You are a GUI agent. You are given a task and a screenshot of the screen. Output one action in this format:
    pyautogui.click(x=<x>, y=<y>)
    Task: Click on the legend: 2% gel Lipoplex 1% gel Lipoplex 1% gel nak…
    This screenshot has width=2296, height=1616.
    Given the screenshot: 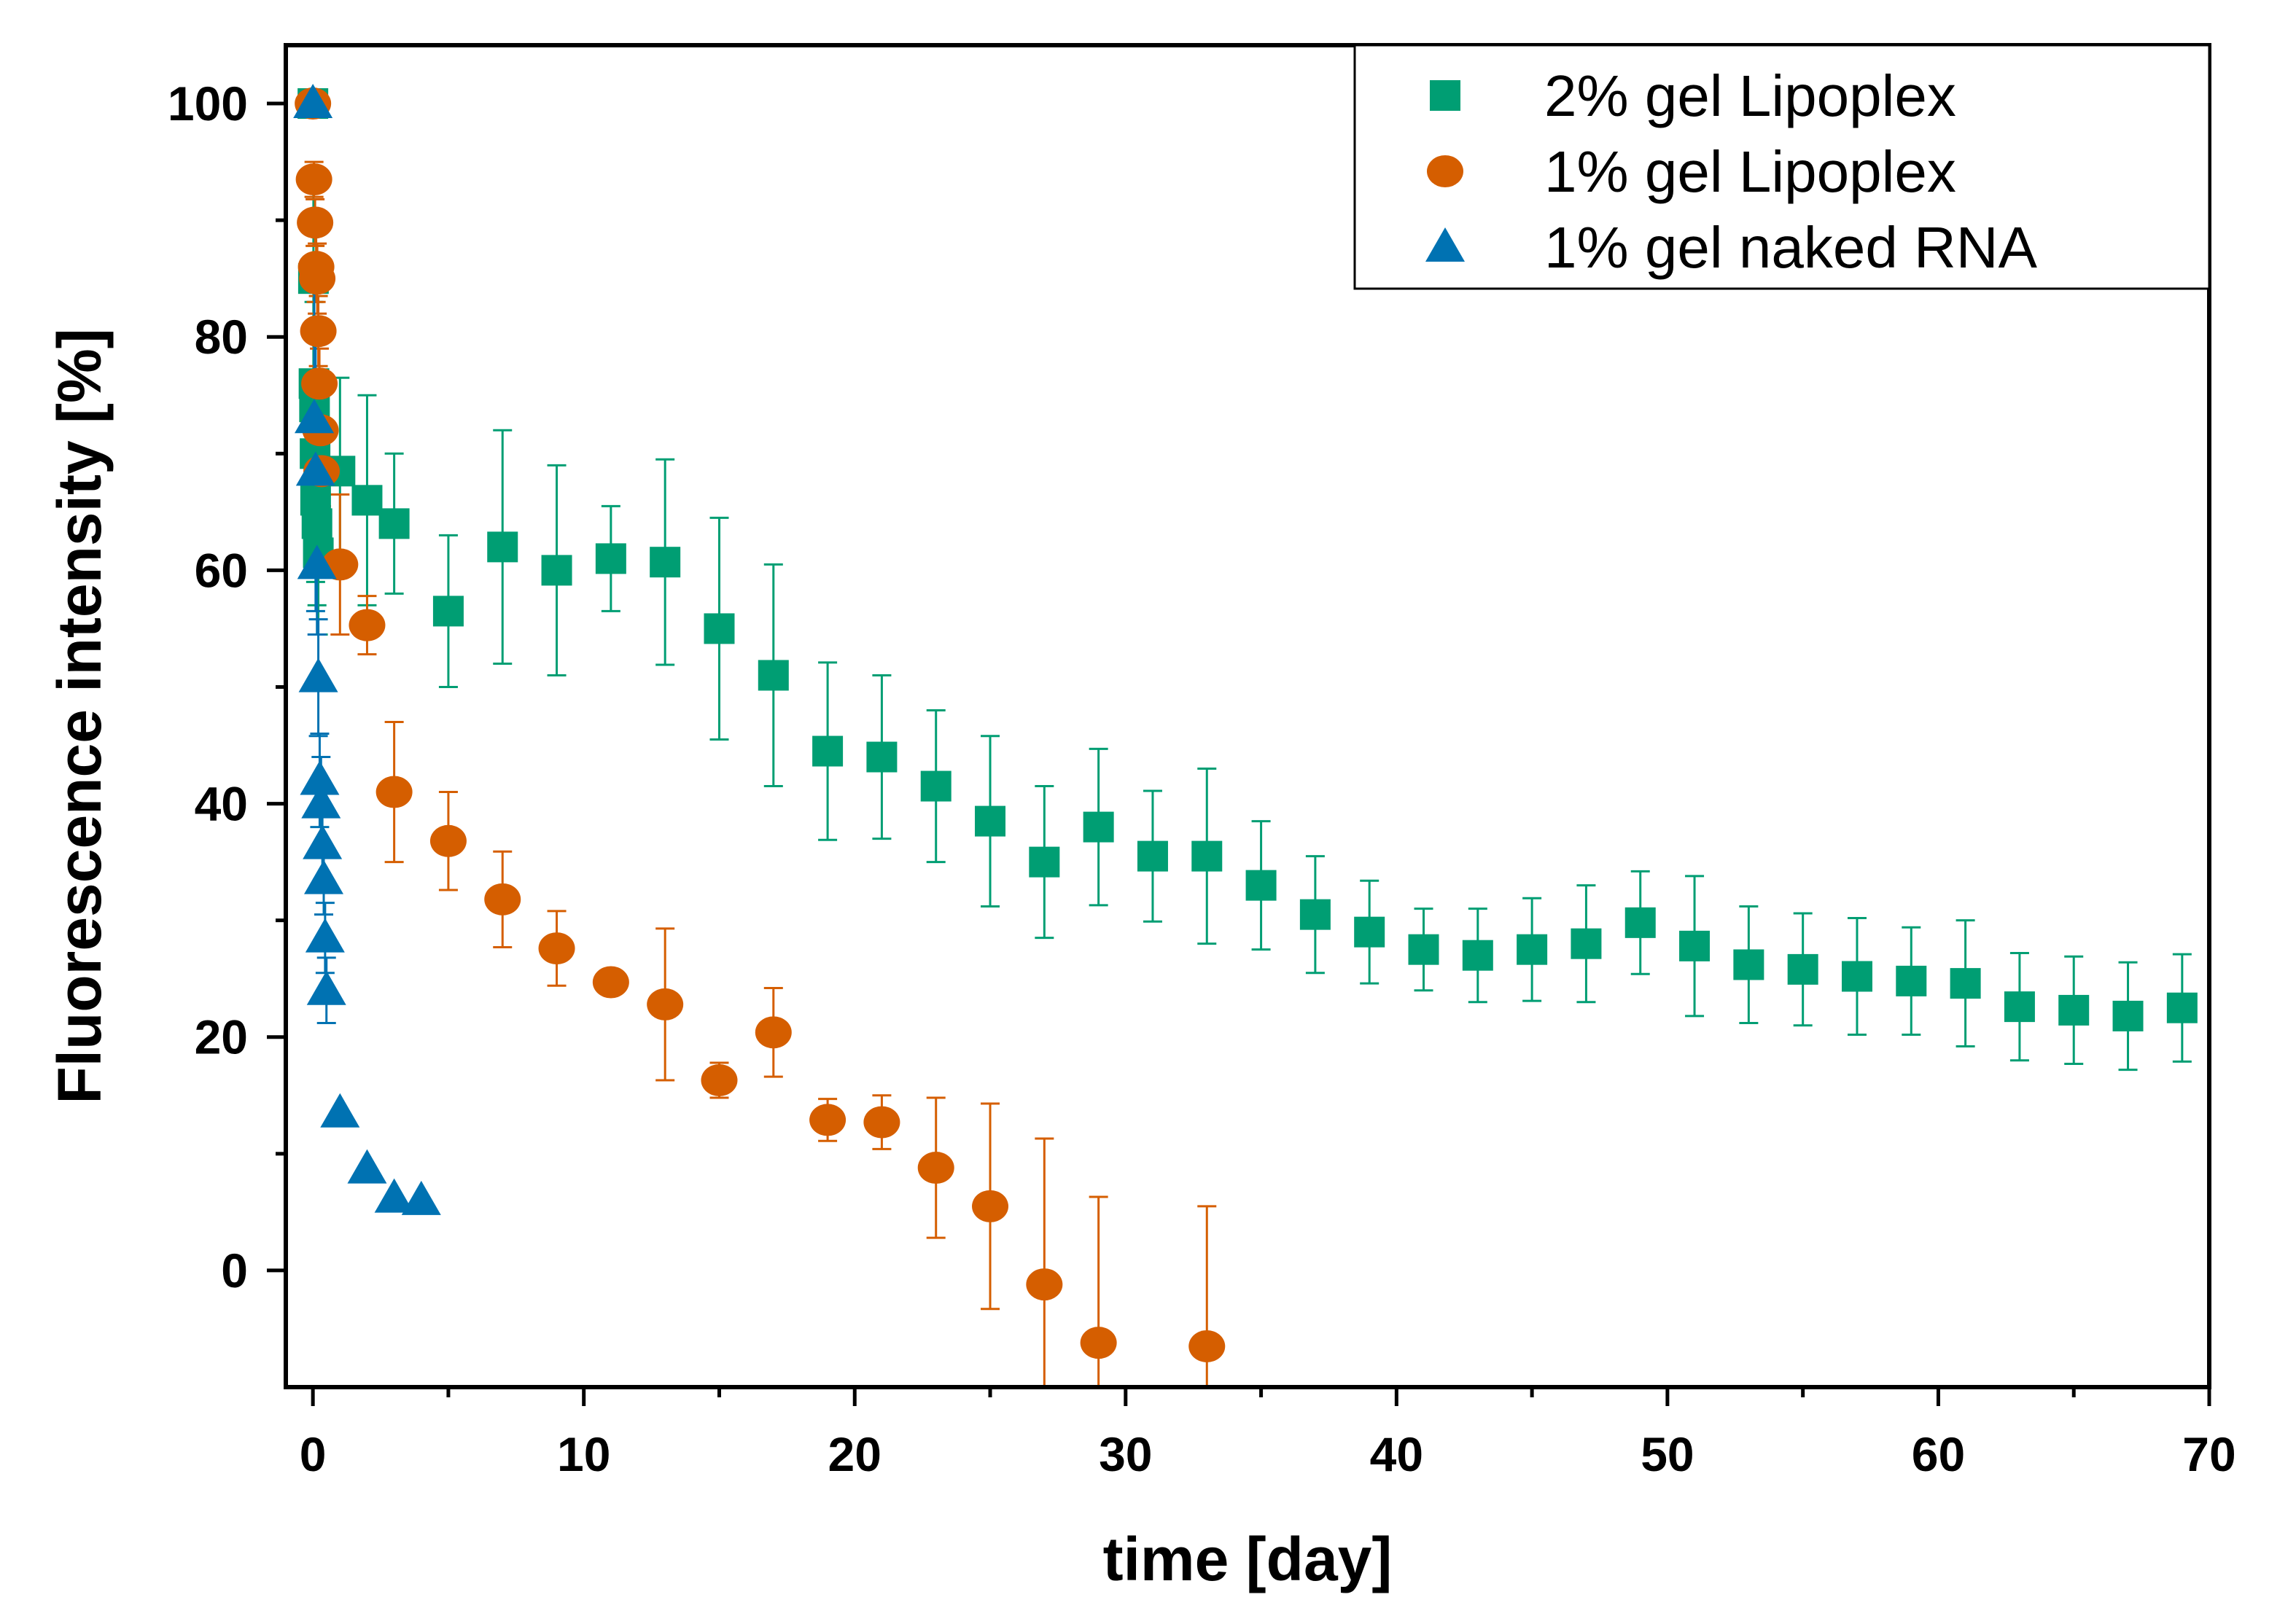 What is the action you would take?
    pyautogui.click(x=1782, y=167)
    